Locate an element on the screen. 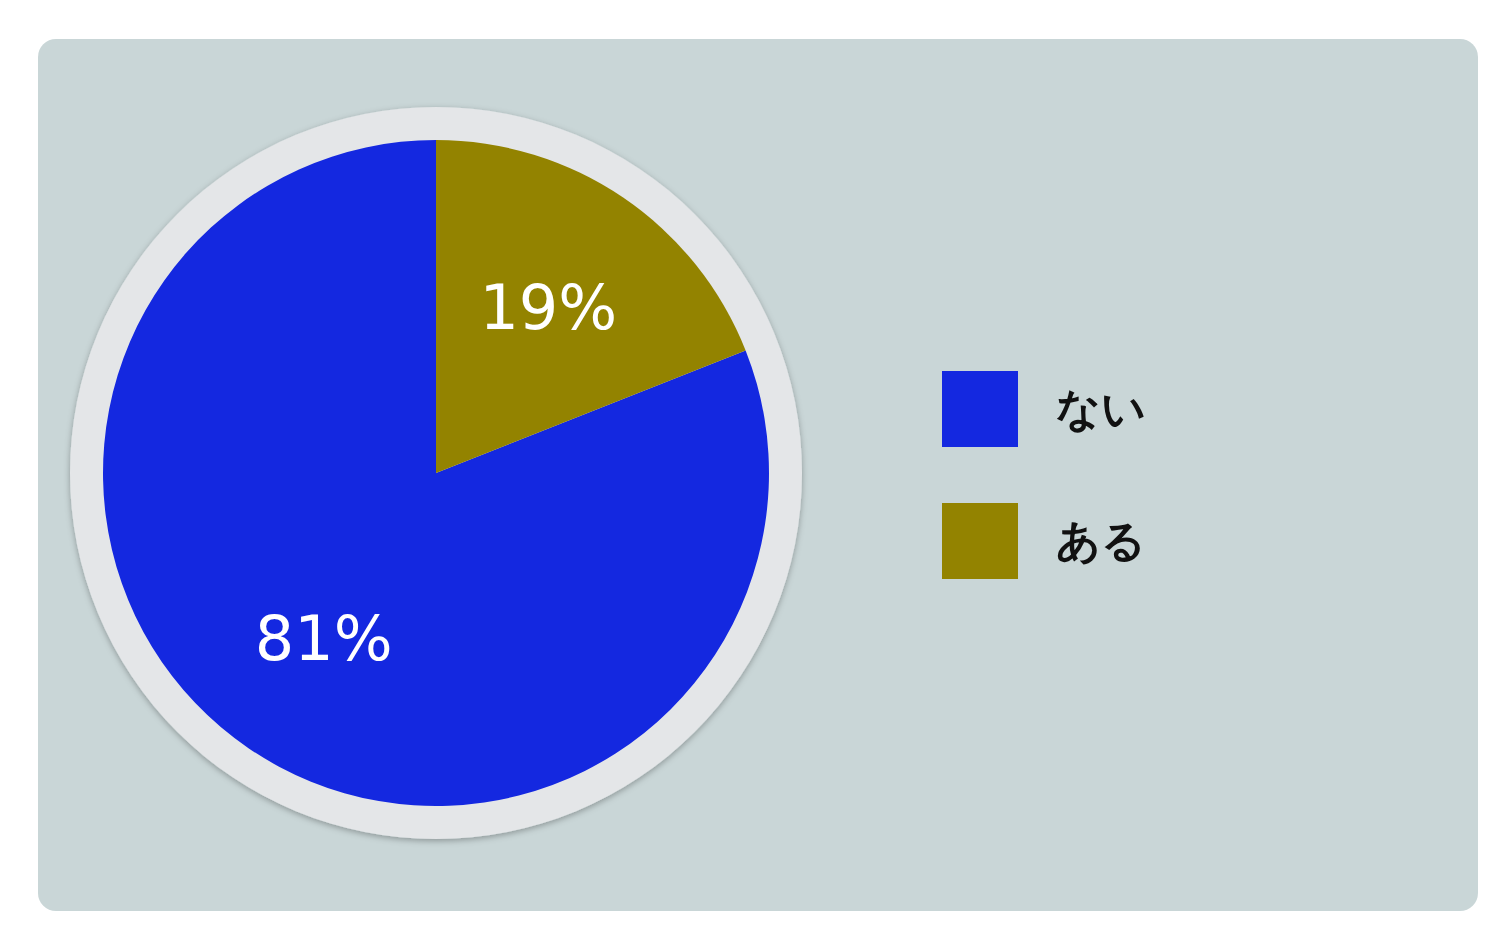 This screenshot has height=933, width=1500. data-label: 81% is located at coordinates (323, 638).